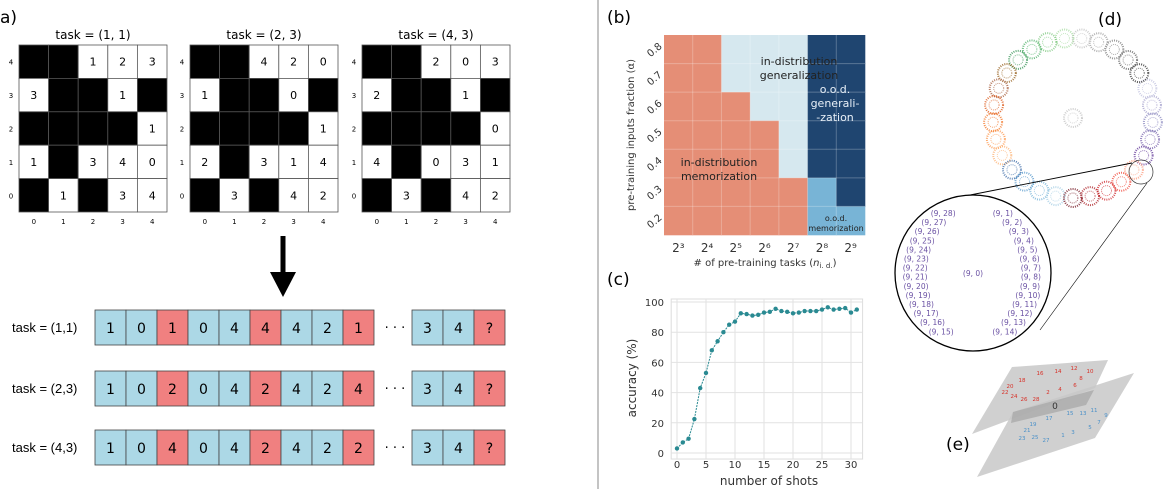 The height and width of the screenshot is (489, 1164). What do you see at coordinates (851, 49) in the screenshot?
I see `heatmap-cell-O` at bounding box center [851, 49].